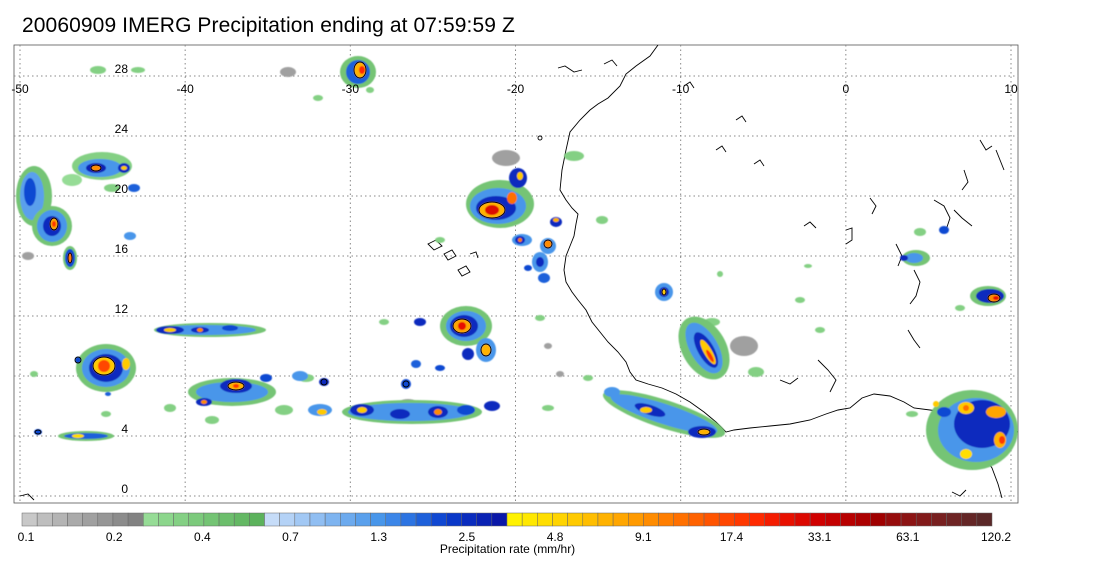 The width and height of the screenshot is (1101, 571). I want to click on longitude-label: -30, so click(351, 89).